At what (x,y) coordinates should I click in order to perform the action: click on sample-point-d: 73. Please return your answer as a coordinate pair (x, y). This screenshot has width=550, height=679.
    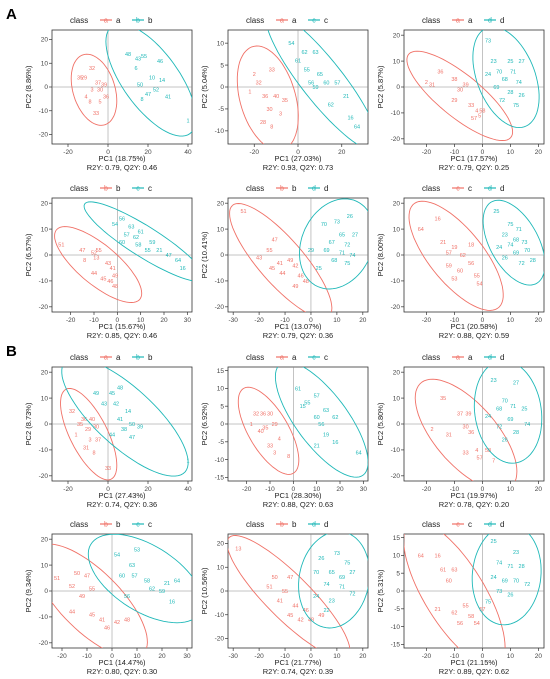
    Looking at the image, I should click on (499, 592).